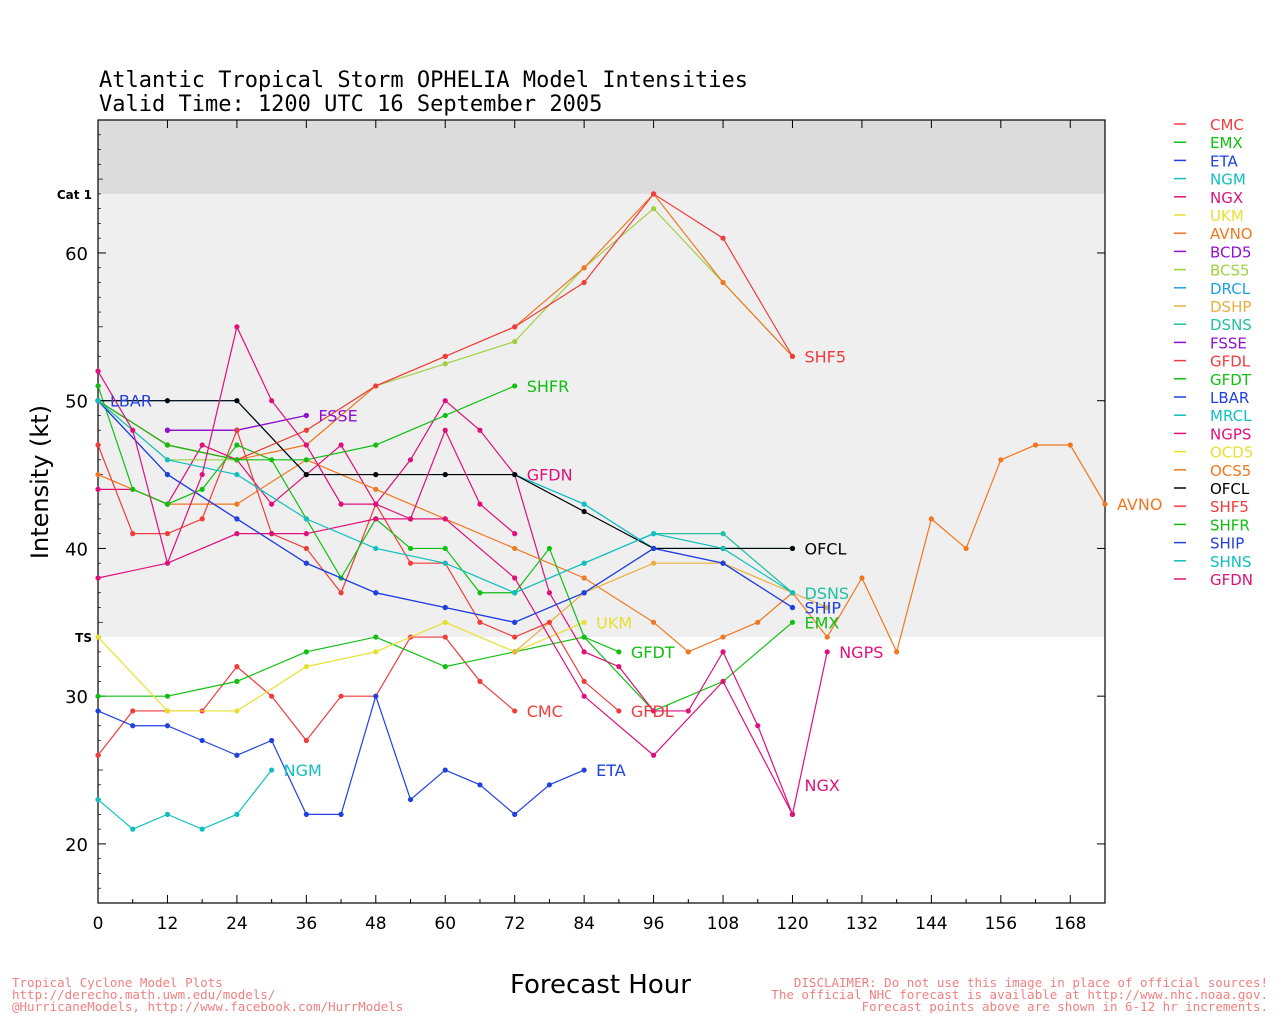 The width and height of the screenshot is (1280, 1024). I want to click on end-label-fsse: FSSE, so click(337, 415).